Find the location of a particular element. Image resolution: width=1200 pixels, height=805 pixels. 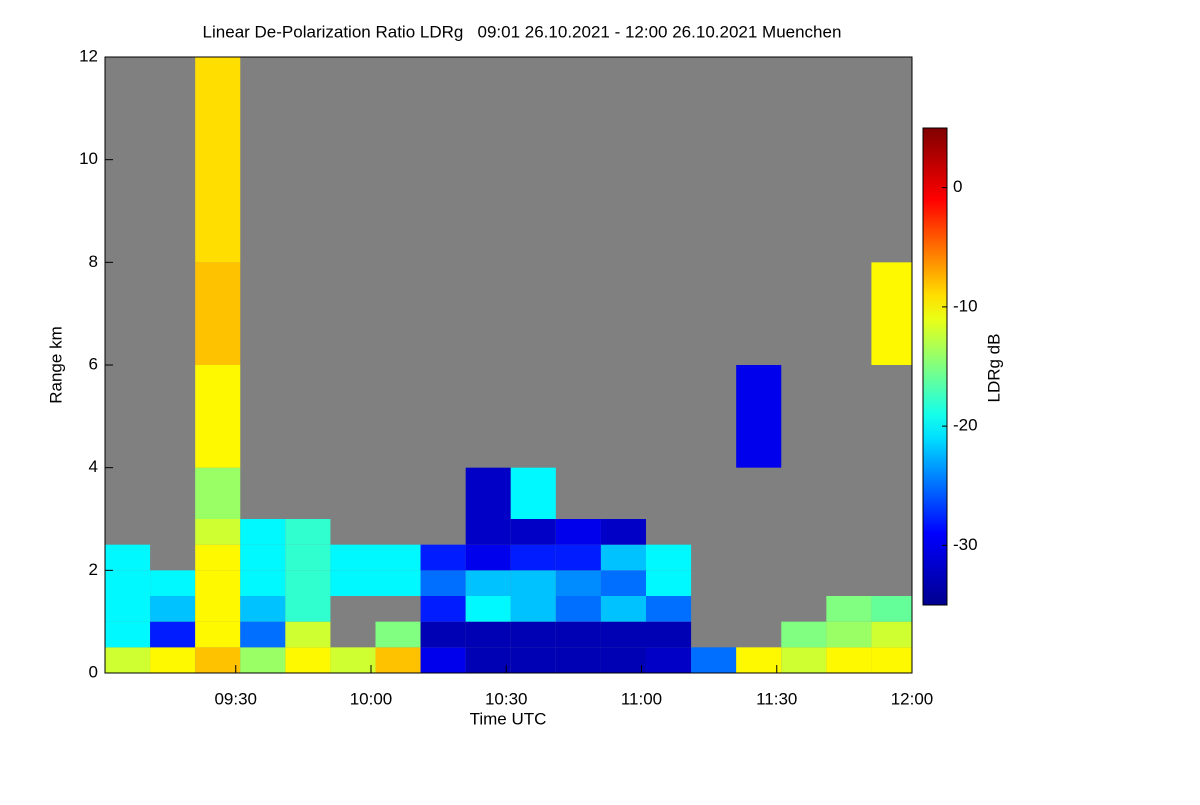

x-tick-label: 09:30 is located at coordinates (235, 698).